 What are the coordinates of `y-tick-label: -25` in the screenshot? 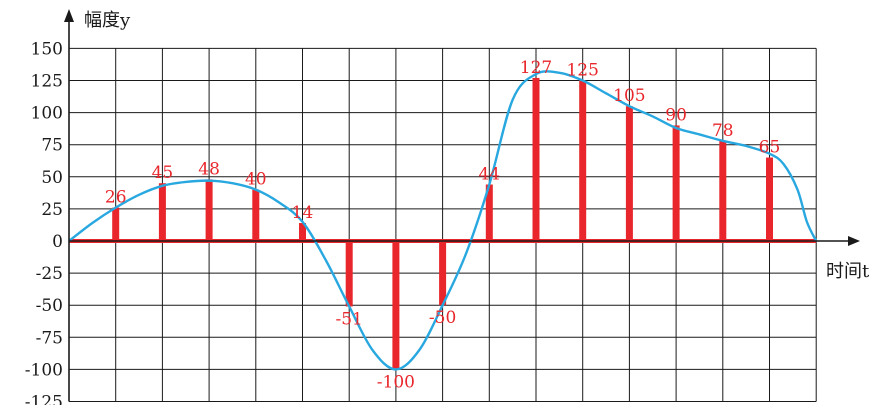 It's located at (49, 274).